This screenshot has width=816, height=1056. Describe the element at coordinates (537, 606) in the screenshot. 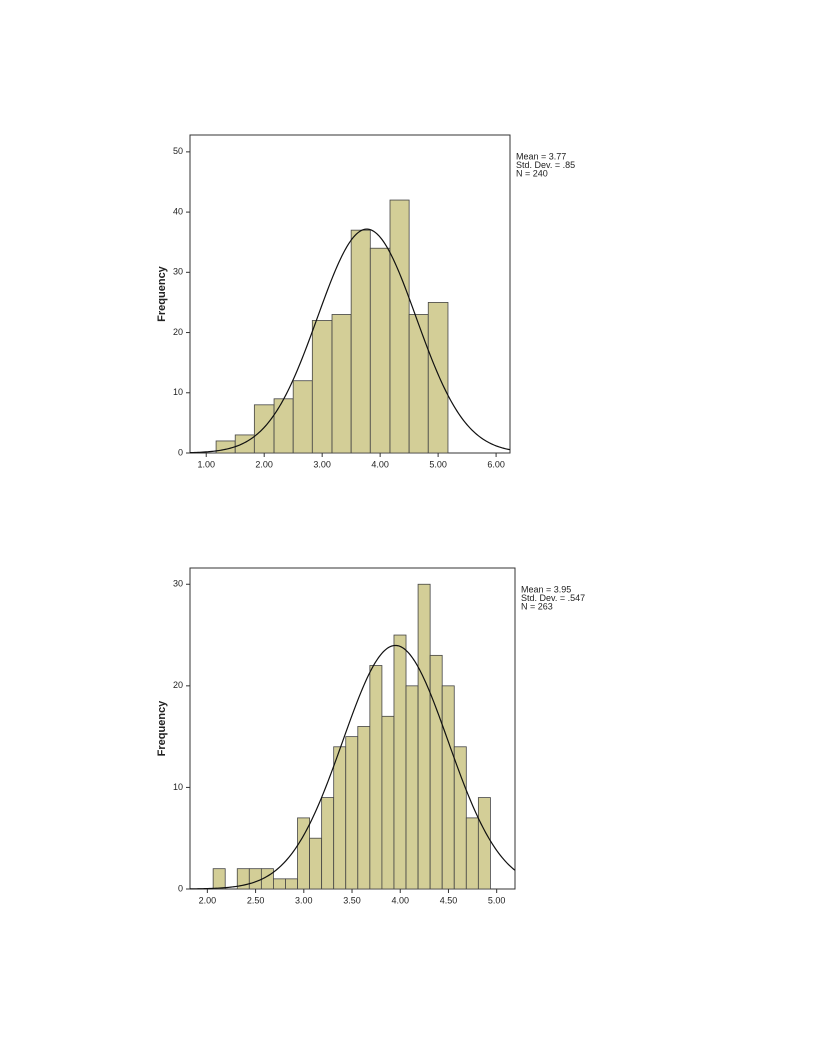

I see `stat-label: N = 263` at that location.